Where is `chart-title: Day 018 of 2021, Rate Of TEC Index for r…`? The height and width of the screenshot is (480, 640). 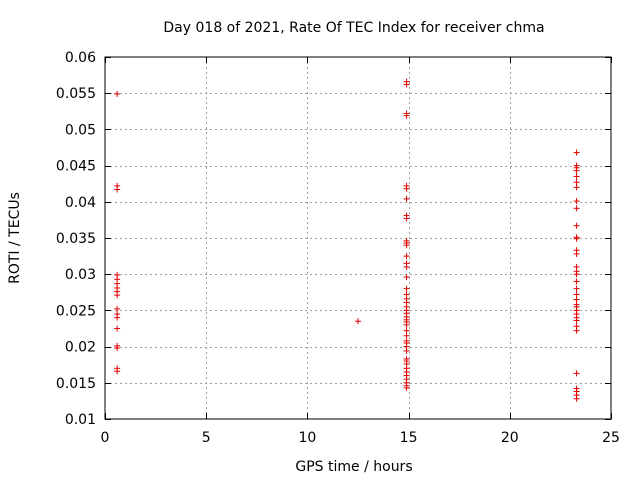 chart-title: Day 018 of 2021, Rate Of TEC Index for r… is located at coordinates (353, 28).